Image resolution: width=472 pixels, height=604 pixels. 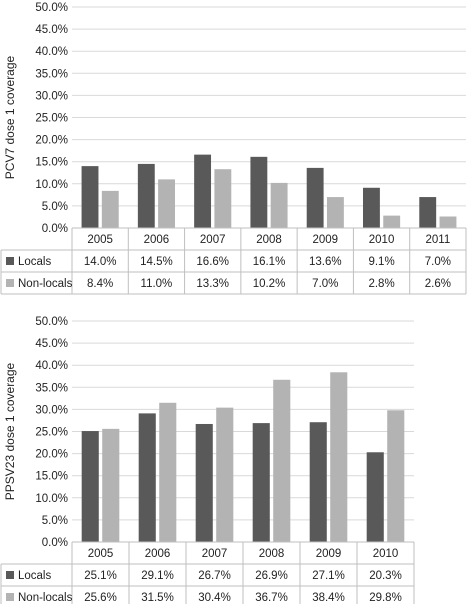 What do you see at coordinates (204, 482) in the screenshot?
I see `ppsv23-bar-locals-2007` at bounding box center [204, 482].